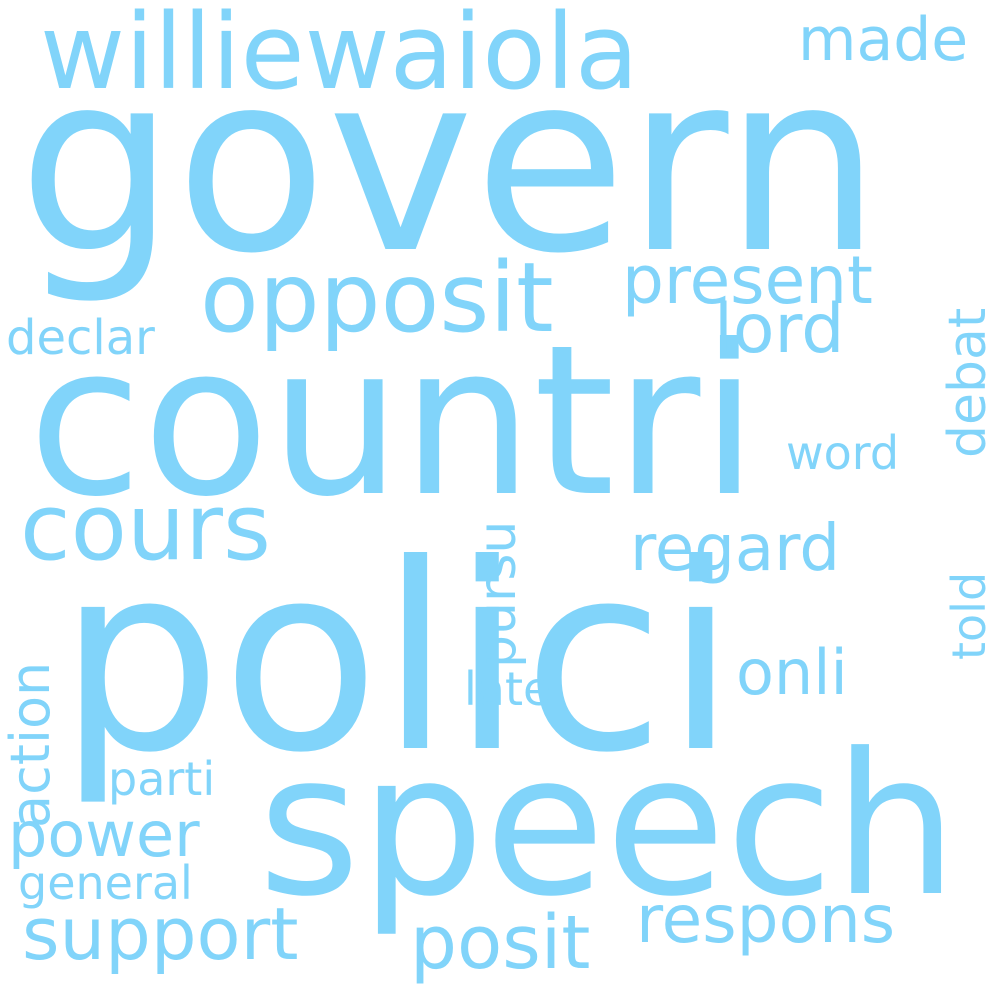 Image resolution: width=1000 pixels, height=1000 pixels. What do you see at coordinates (377, 298) in the screenshot?
I see `word-opposit: opposit` at bounding box center [377, 298].